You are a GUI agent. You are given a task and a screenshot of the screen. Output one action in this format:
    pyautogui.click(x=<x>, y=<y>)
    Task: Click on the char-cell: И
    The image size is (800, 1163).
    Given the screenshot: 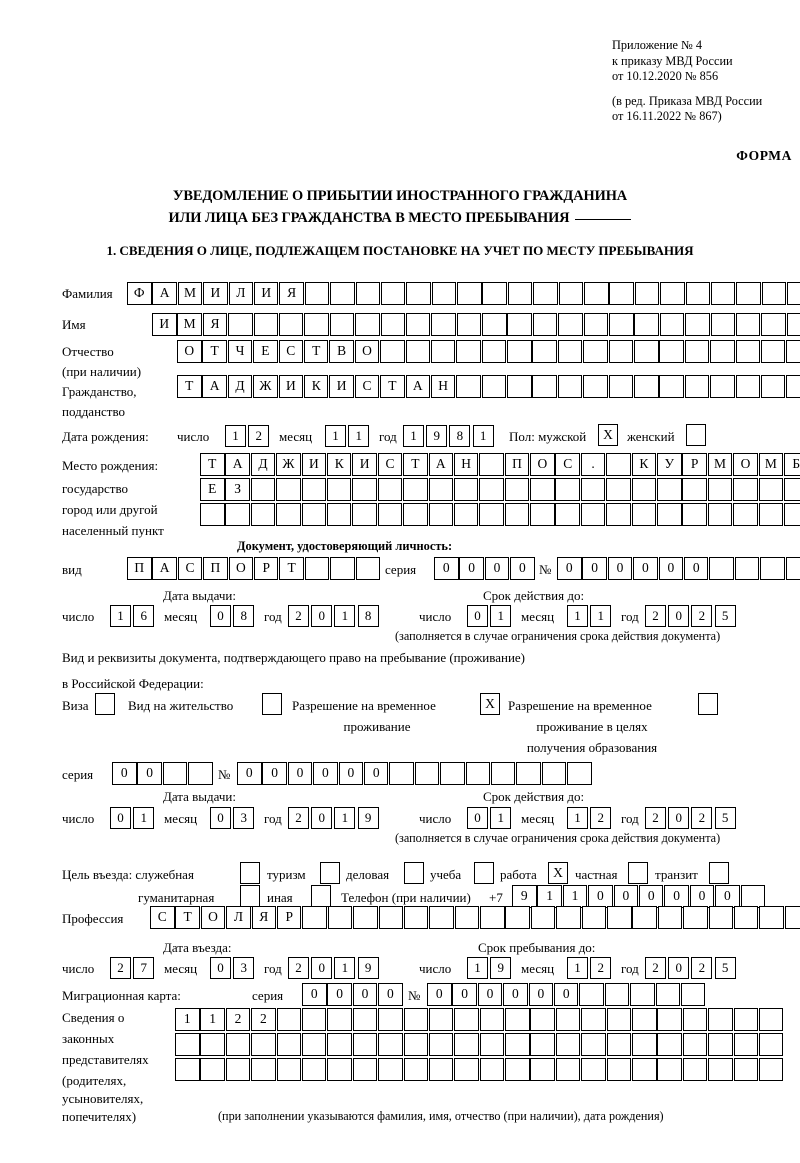 What is the action you would take?
    pyautogui.click(x=164, y=324)
    